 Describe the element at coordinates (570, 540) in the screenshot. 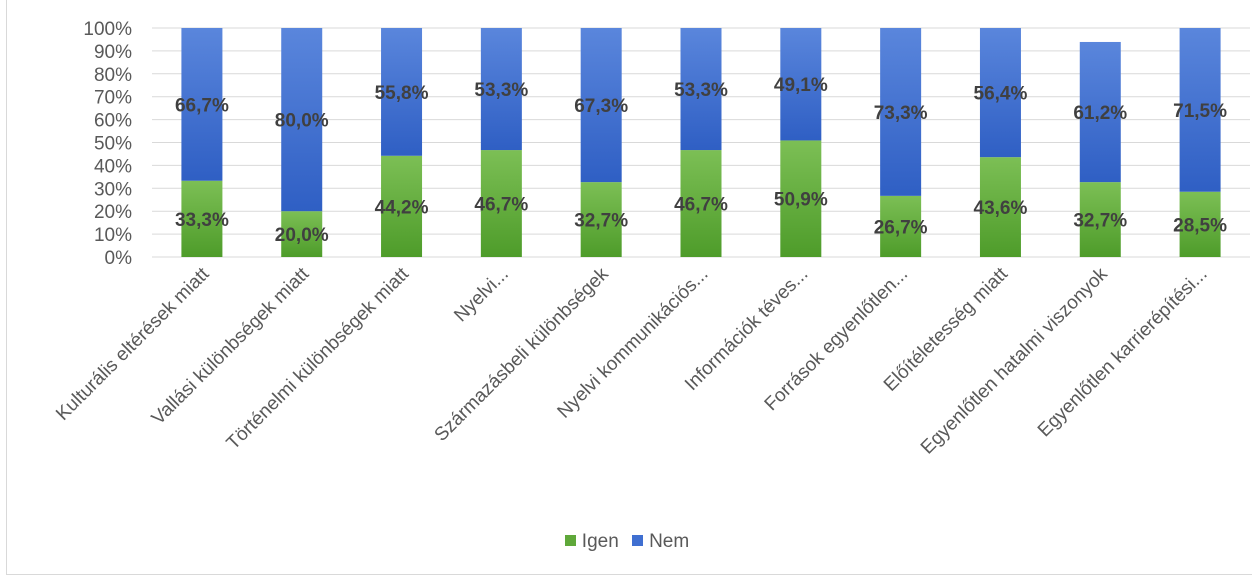

I see `legend-swatch-igen` at that location.